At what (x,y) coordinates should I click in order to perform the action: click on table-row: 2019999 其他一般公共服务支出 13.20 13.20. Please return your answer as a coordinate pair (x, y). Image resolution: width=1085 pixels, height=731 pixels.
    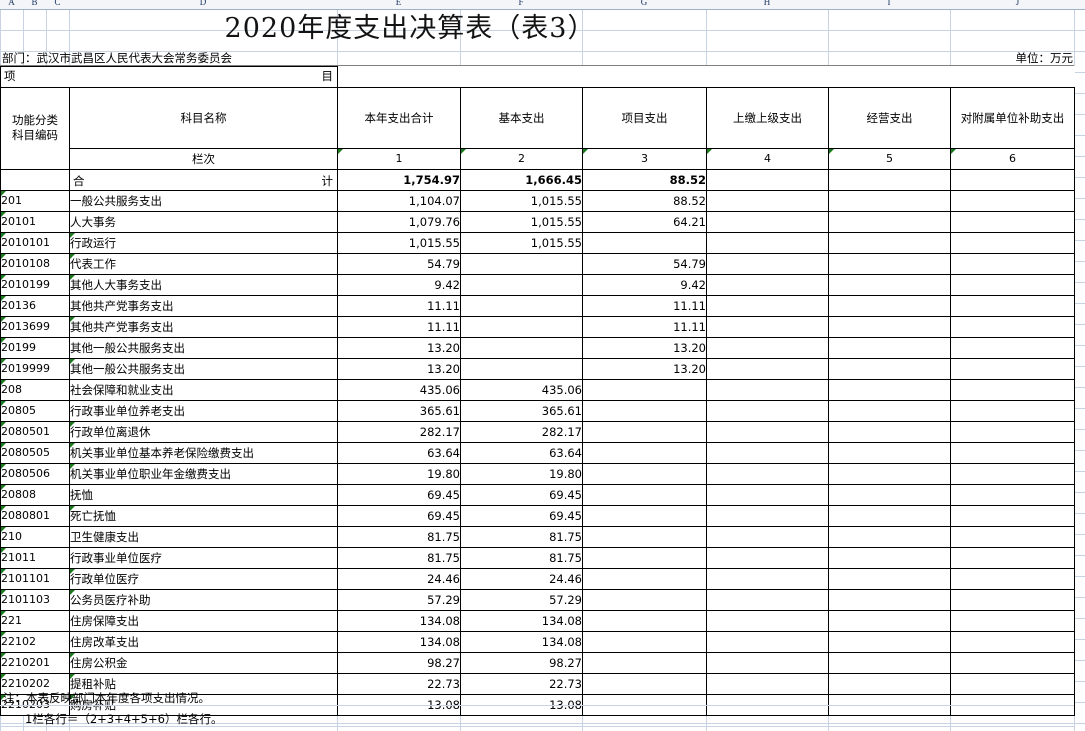
    Looking at the image, I should click on (537, 368).